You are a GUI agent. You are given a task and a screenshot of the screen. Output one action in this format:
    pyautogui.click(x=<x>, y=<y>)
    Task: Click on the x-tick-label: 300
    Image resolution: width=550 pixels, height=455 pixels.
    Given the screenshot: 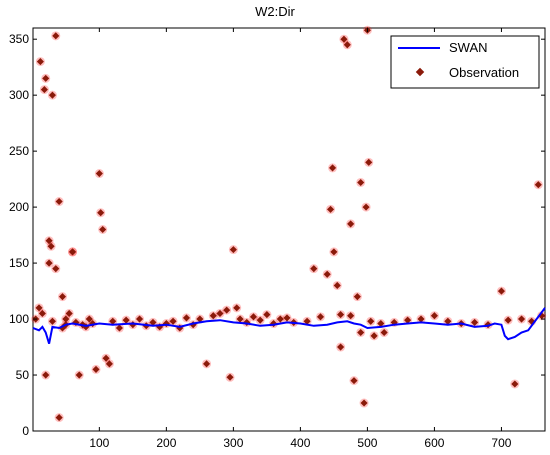 What is the action you would take?
    pyautogui.click(x=233, y=443)
    